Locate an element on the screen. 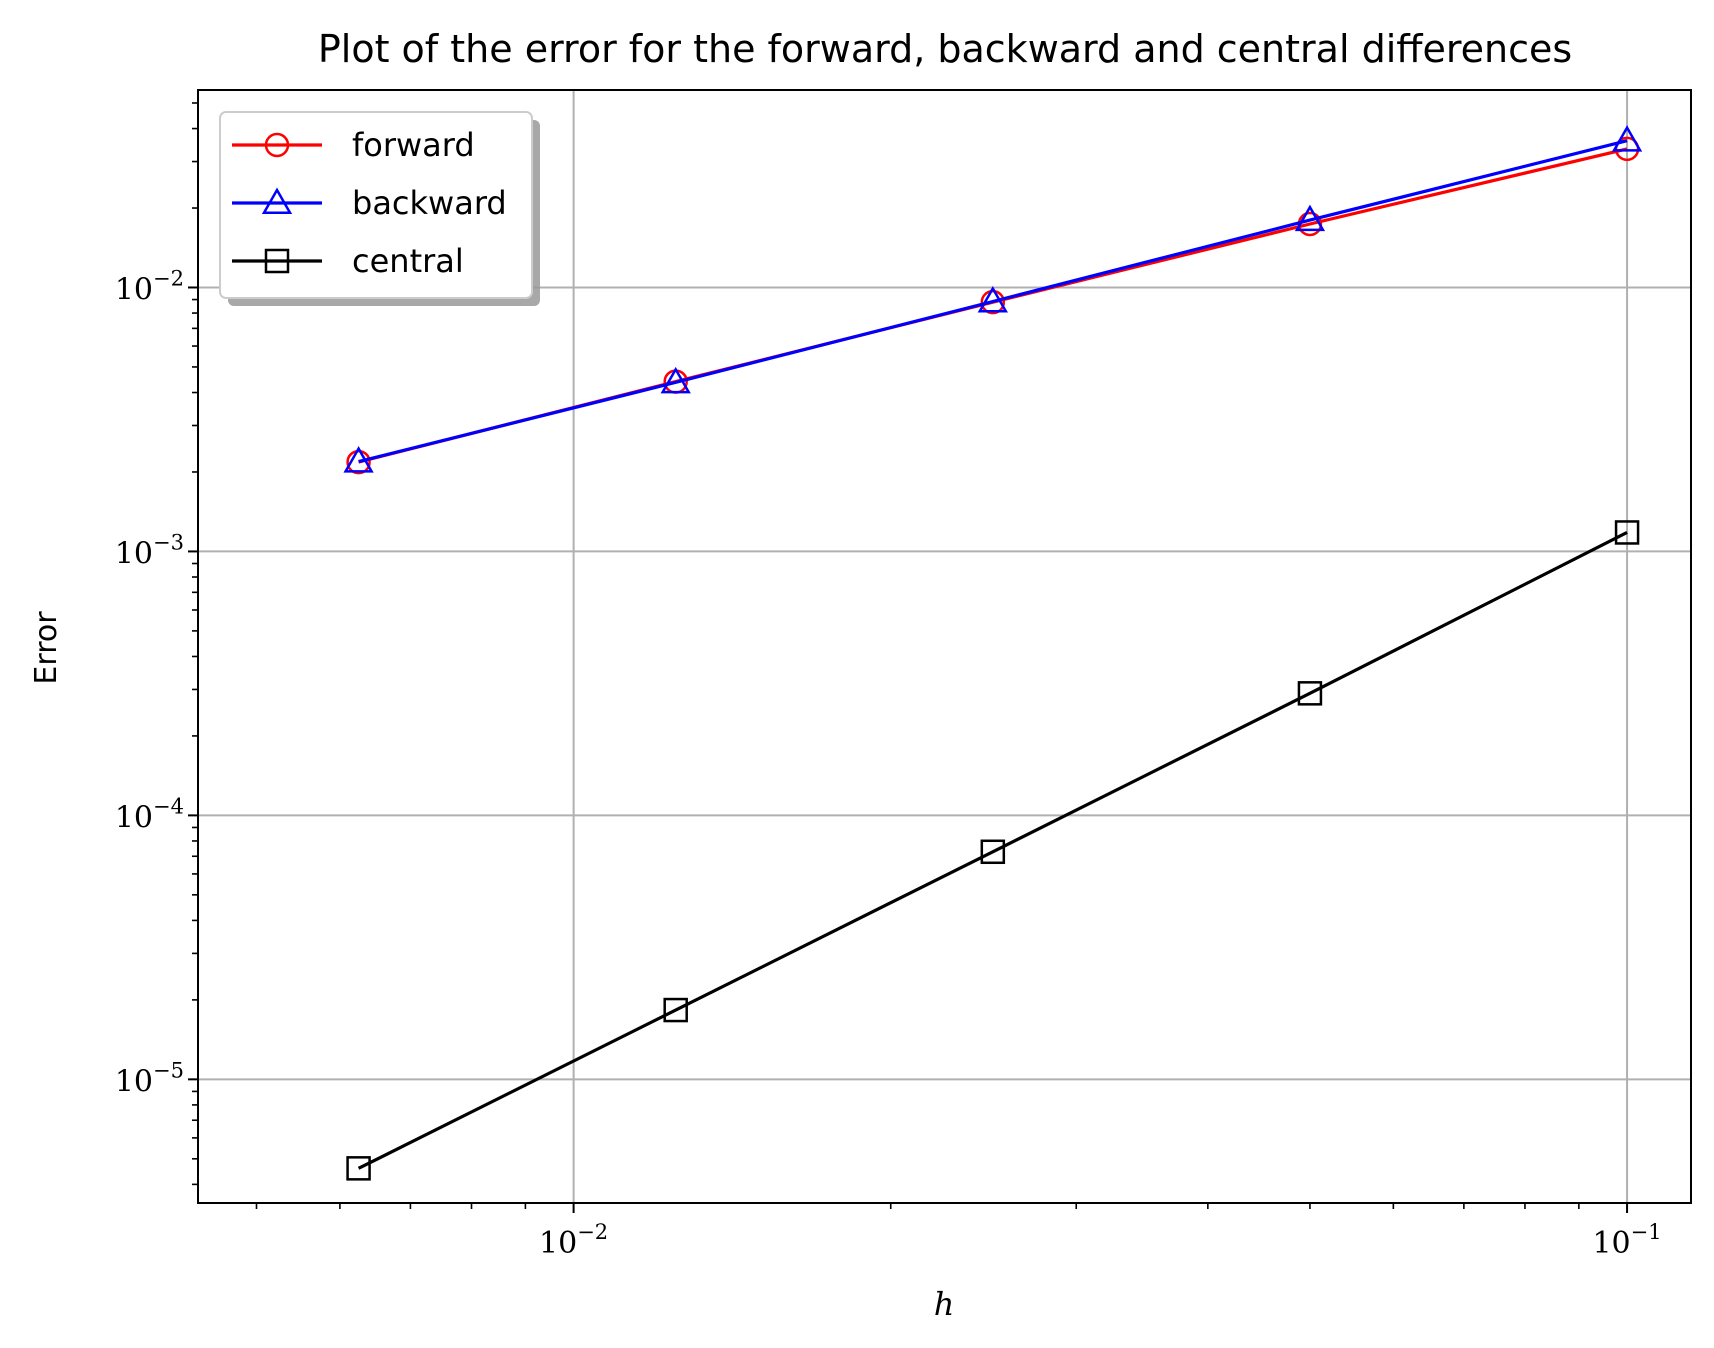  y-tick-label: 10⁻⁴ is located at coordinates (149, 814).